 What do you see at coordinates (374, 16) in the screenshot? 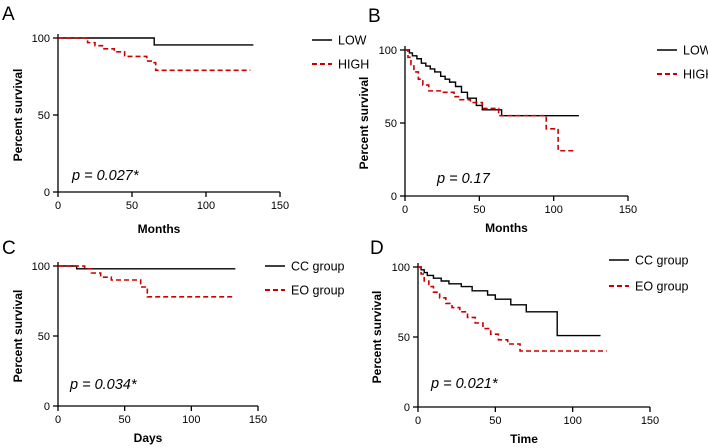
I see `panel-letter: B` at bounding box center [374, 16].